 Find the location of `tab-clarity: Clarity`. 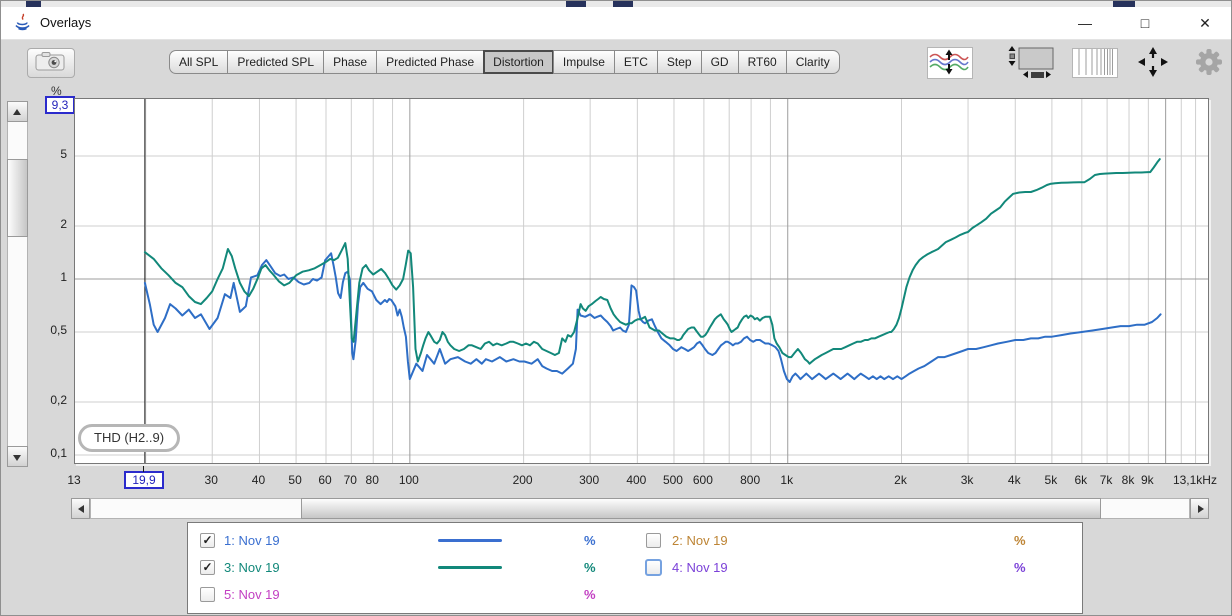

tab-clarity: Clarity is located at coordinates (812, 62).